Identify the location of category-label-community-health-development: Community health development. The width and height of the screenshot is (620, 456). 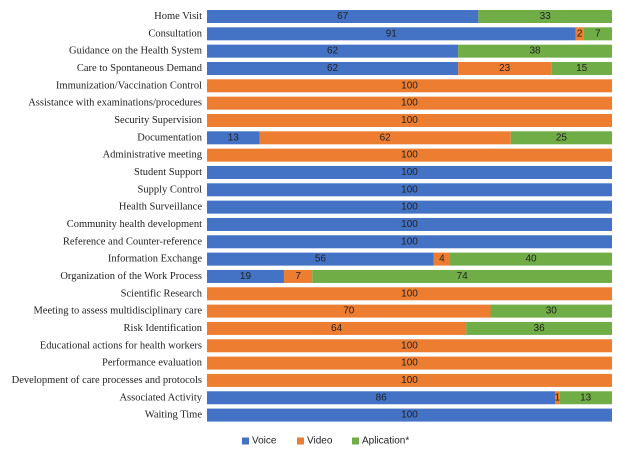
(134, 224).